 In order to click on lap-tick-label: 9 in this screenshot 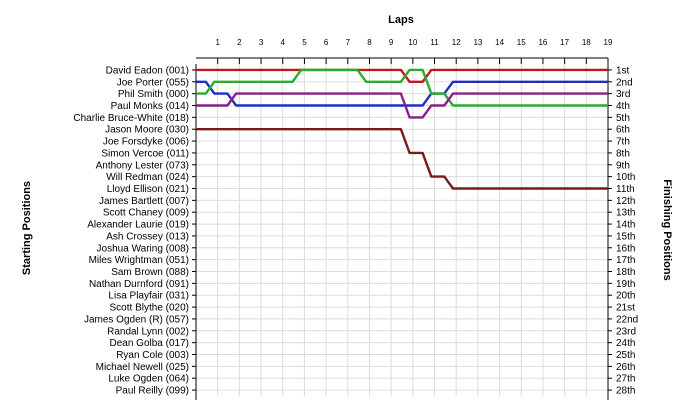, I will do `click(391, 42)`.